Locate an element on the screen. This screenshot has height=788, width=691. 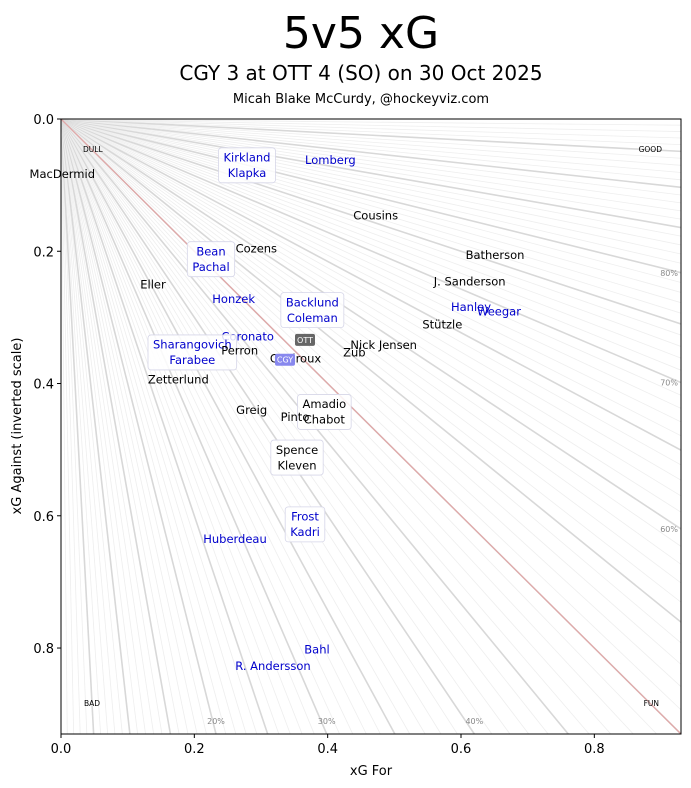
player-label: Bahl is located at coordinates (316, 649).